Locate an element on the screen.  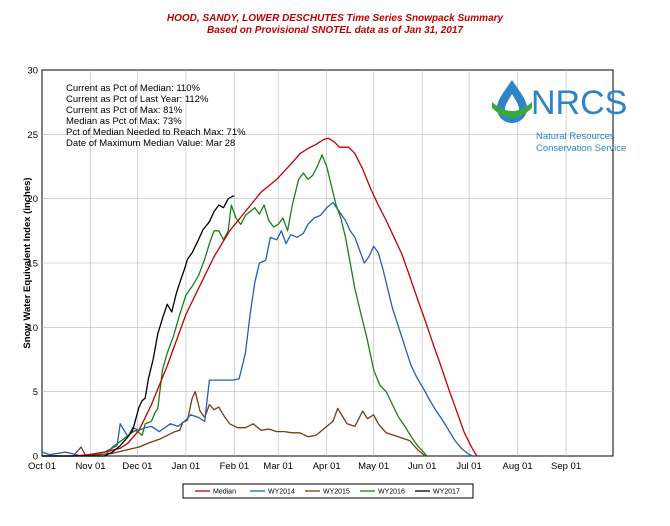
series-line-wy2017 is located at coordinates (138, 326).